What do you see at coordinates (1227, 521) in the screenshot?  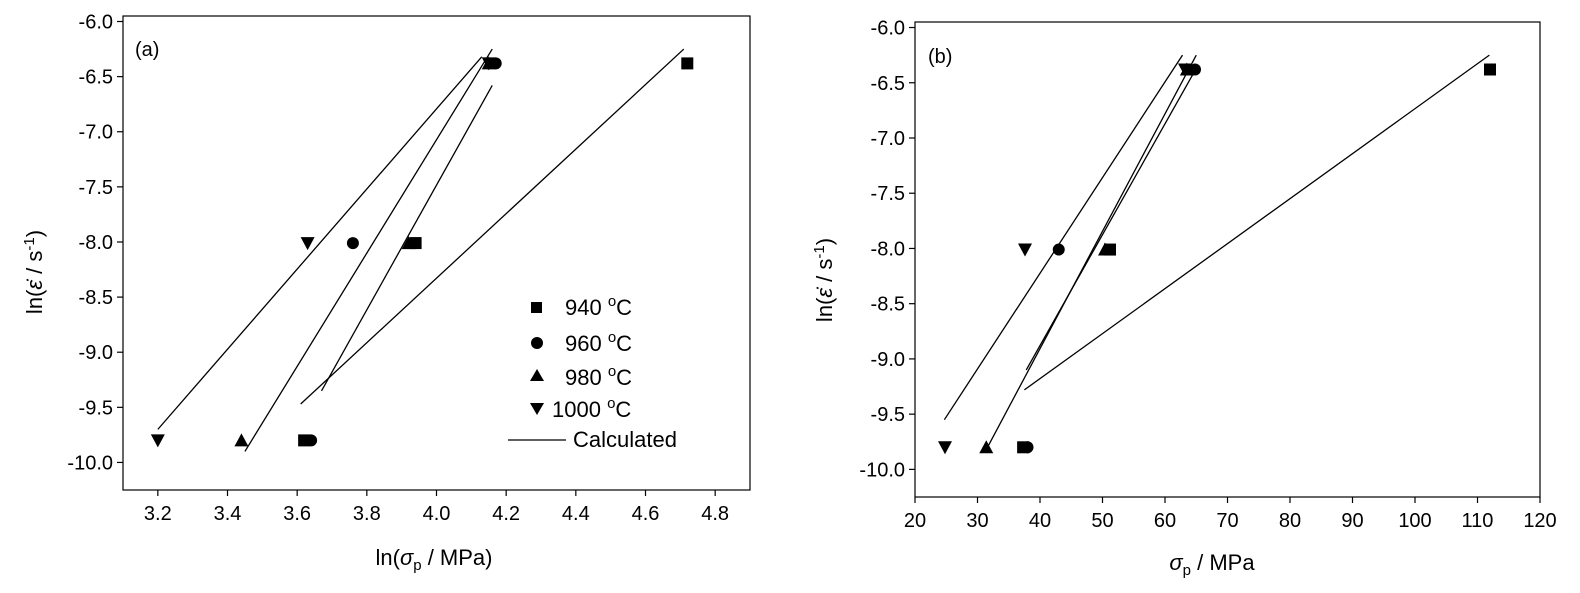 I see `x-tick-label: 70` at bounding box center [1227, 521].